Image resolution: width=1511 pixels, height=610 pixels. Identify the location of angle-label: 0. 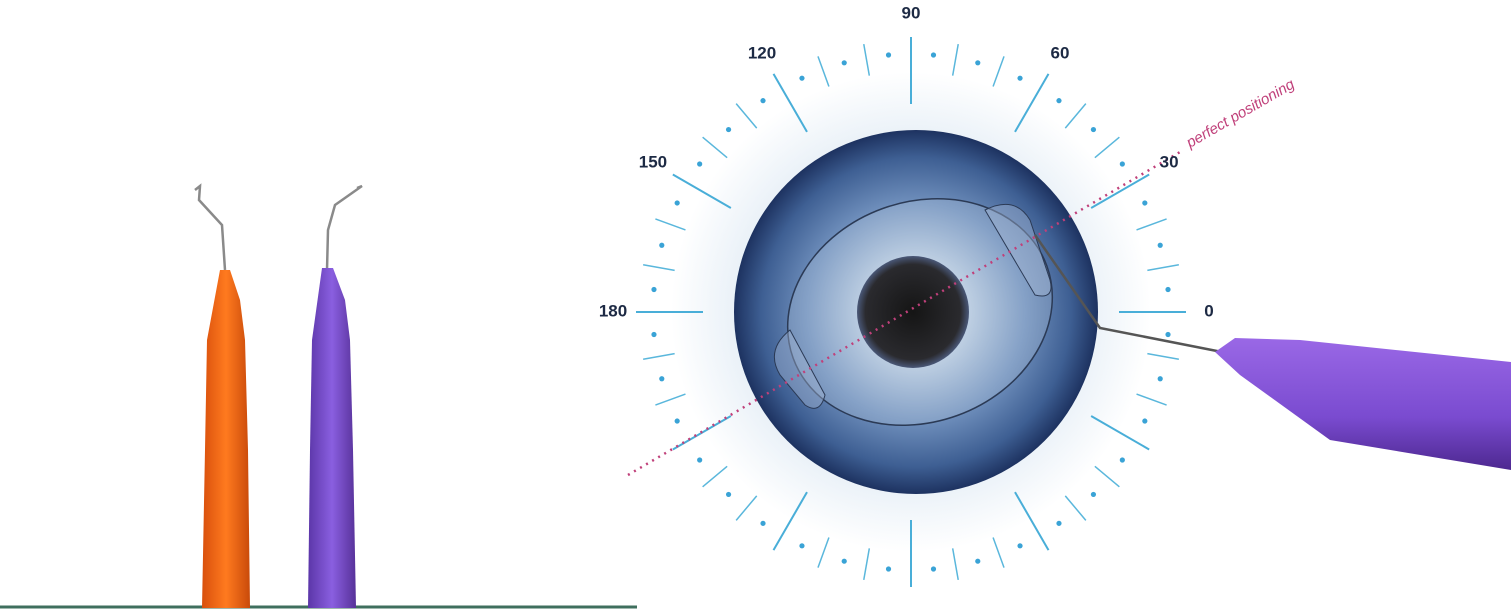
(1208, 310).